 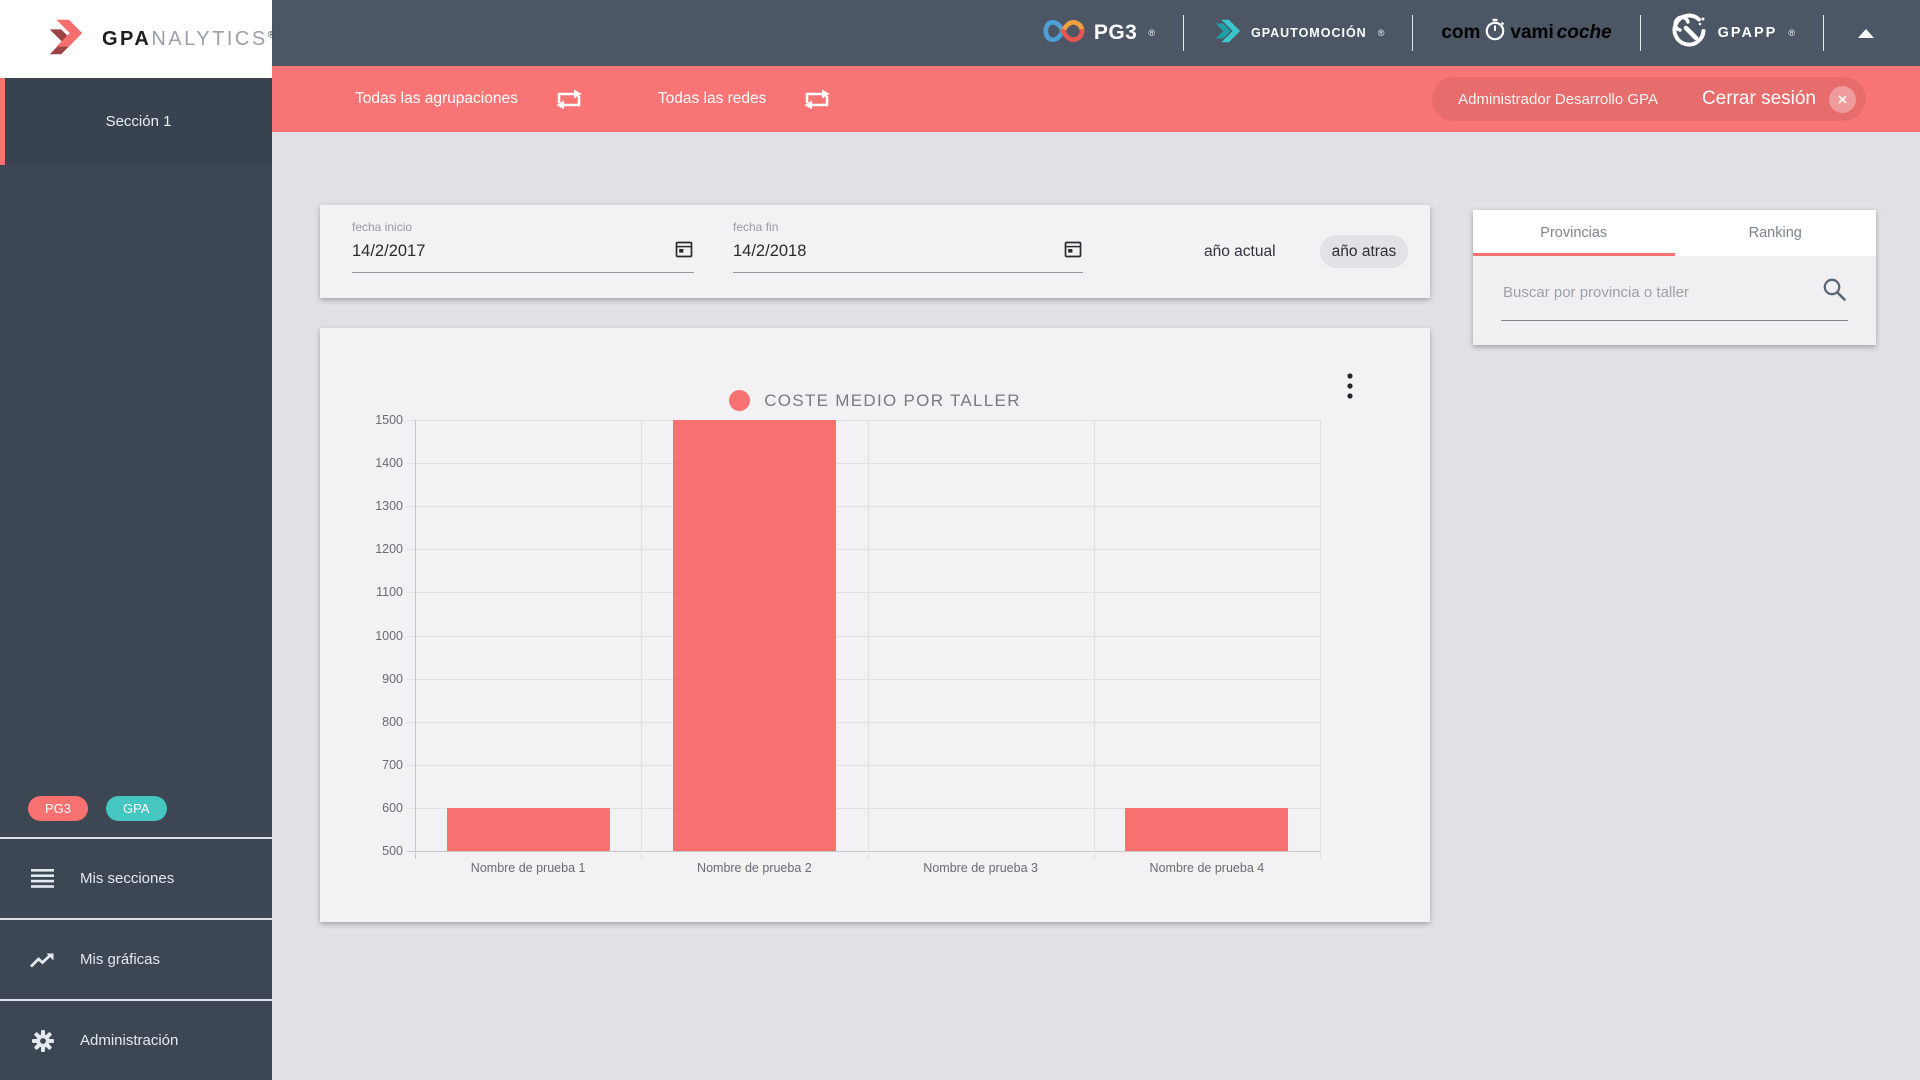 What do you see at coordinates (528, 868) in the screenshot?
I see `x-axis-label: Nombre de prueba 1` at bounding box center [528, 868].